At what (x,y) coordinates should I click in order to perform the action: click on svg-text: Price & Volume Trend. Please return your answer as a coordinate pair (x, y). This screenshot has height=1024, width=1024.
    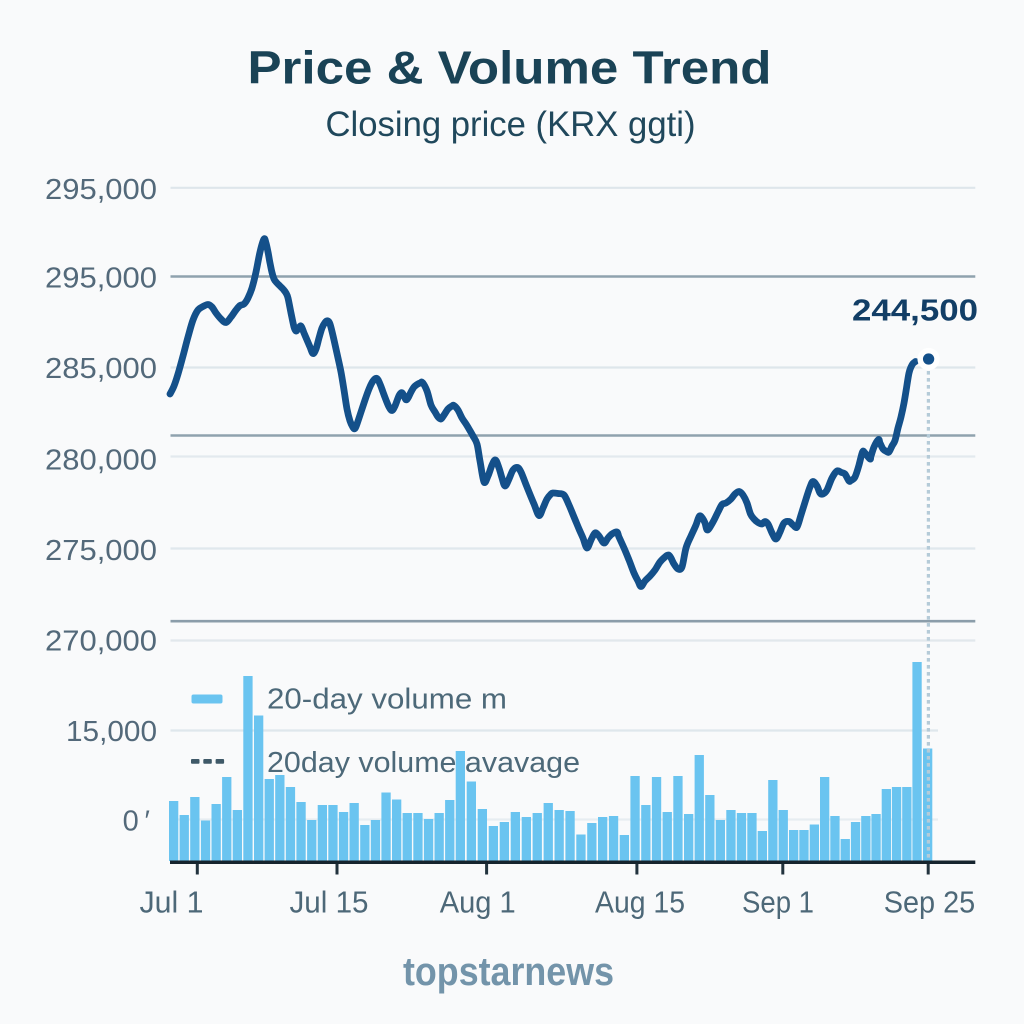
    Looking at the image, I should click on (510, 68).